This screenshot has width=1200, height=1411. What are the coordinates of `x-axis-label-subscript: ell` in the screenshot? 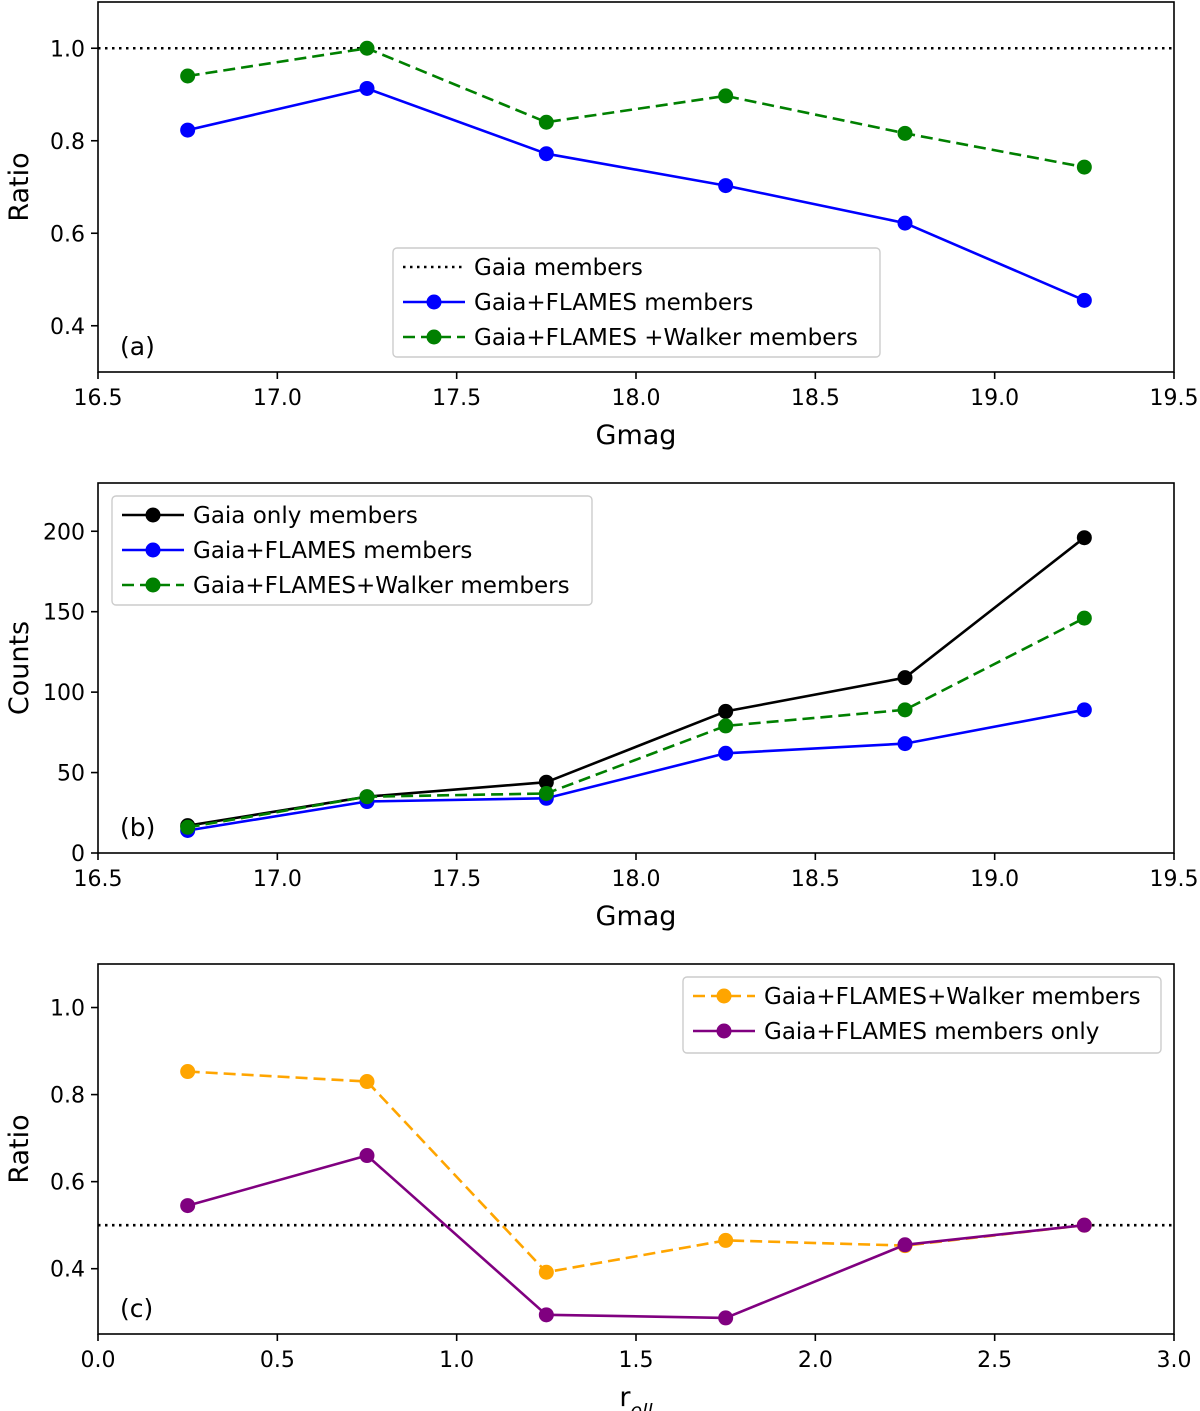 It's located at (641, 1405).